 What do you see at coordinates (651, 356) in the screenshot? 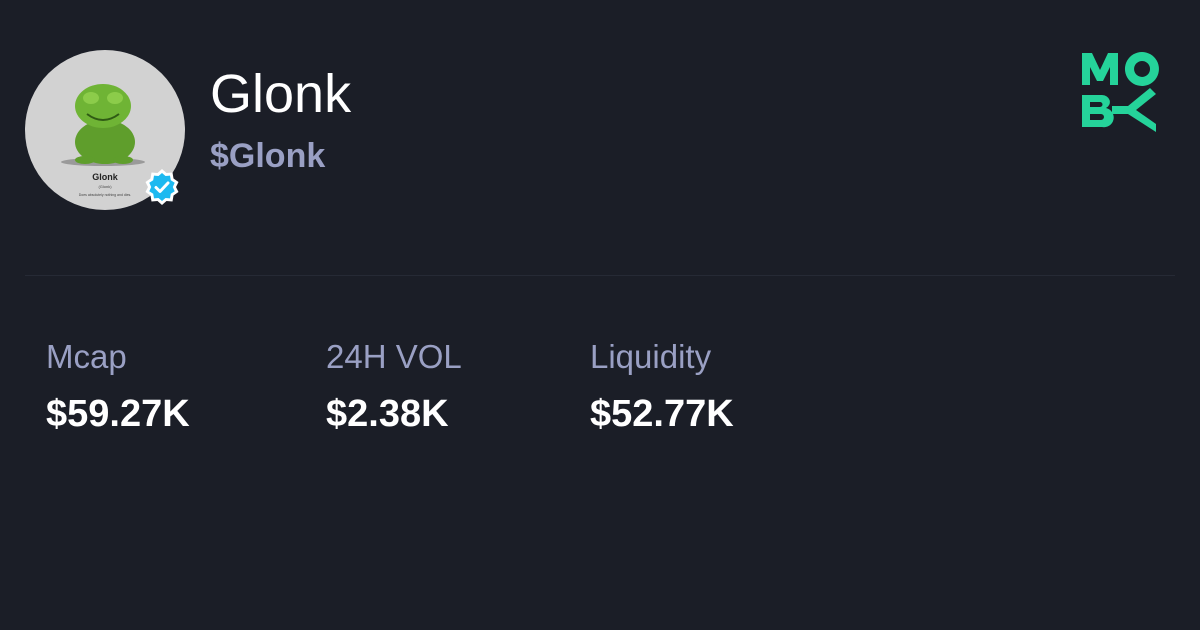
I see `stat-label: Liquidity` at bounding box center [651, 356].